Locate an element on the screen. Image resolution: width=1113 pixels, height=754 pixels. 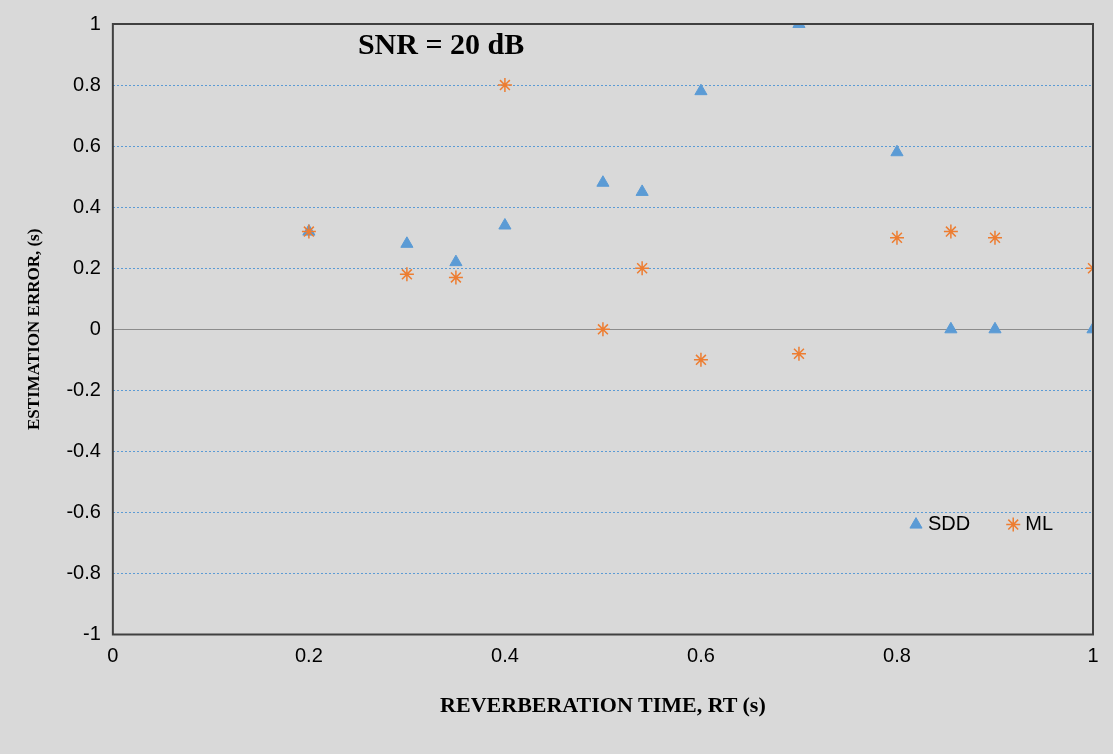
y-tick-label: -0.4 is located at coordinates (83, 449).